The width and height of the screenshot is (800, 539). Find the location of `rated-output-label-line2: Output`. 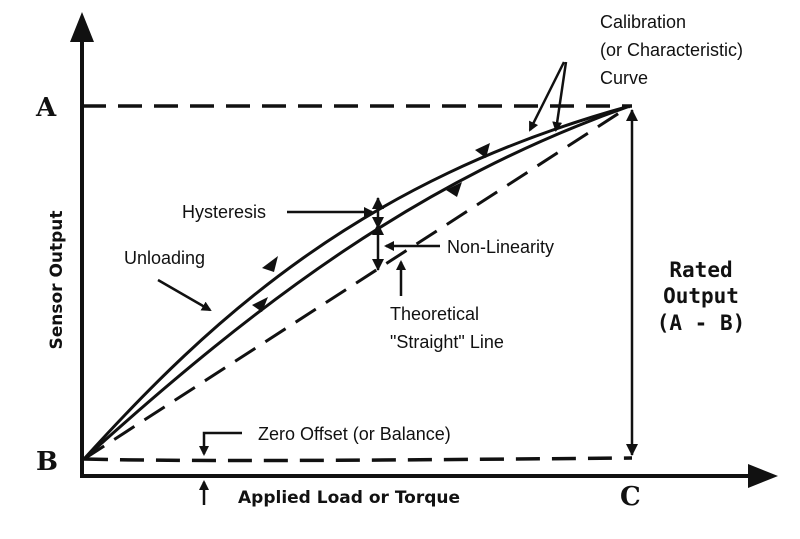

rated-output-label-line2: Output is located at coordinates (701, 296).